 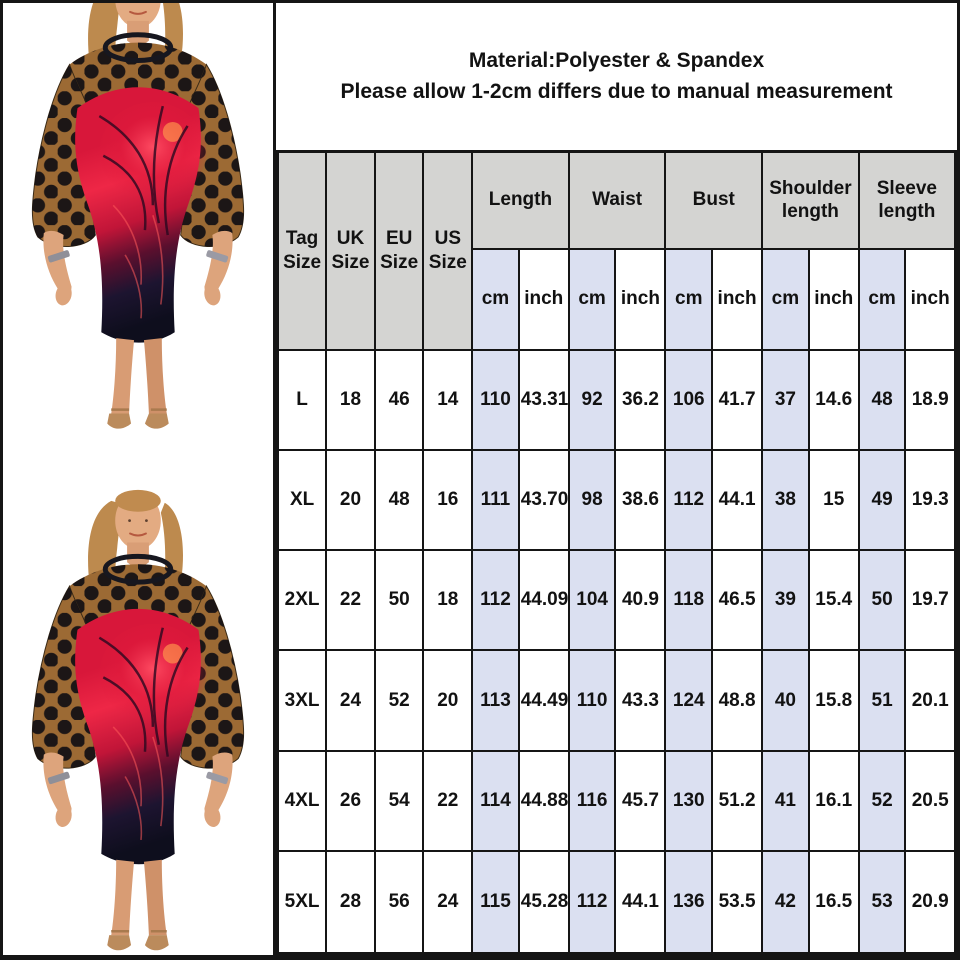 What do you see at coordinates (737, 500) in the screenshot?
I see `cell-bust_inch: 44.1` at bounding box center [737, 500].